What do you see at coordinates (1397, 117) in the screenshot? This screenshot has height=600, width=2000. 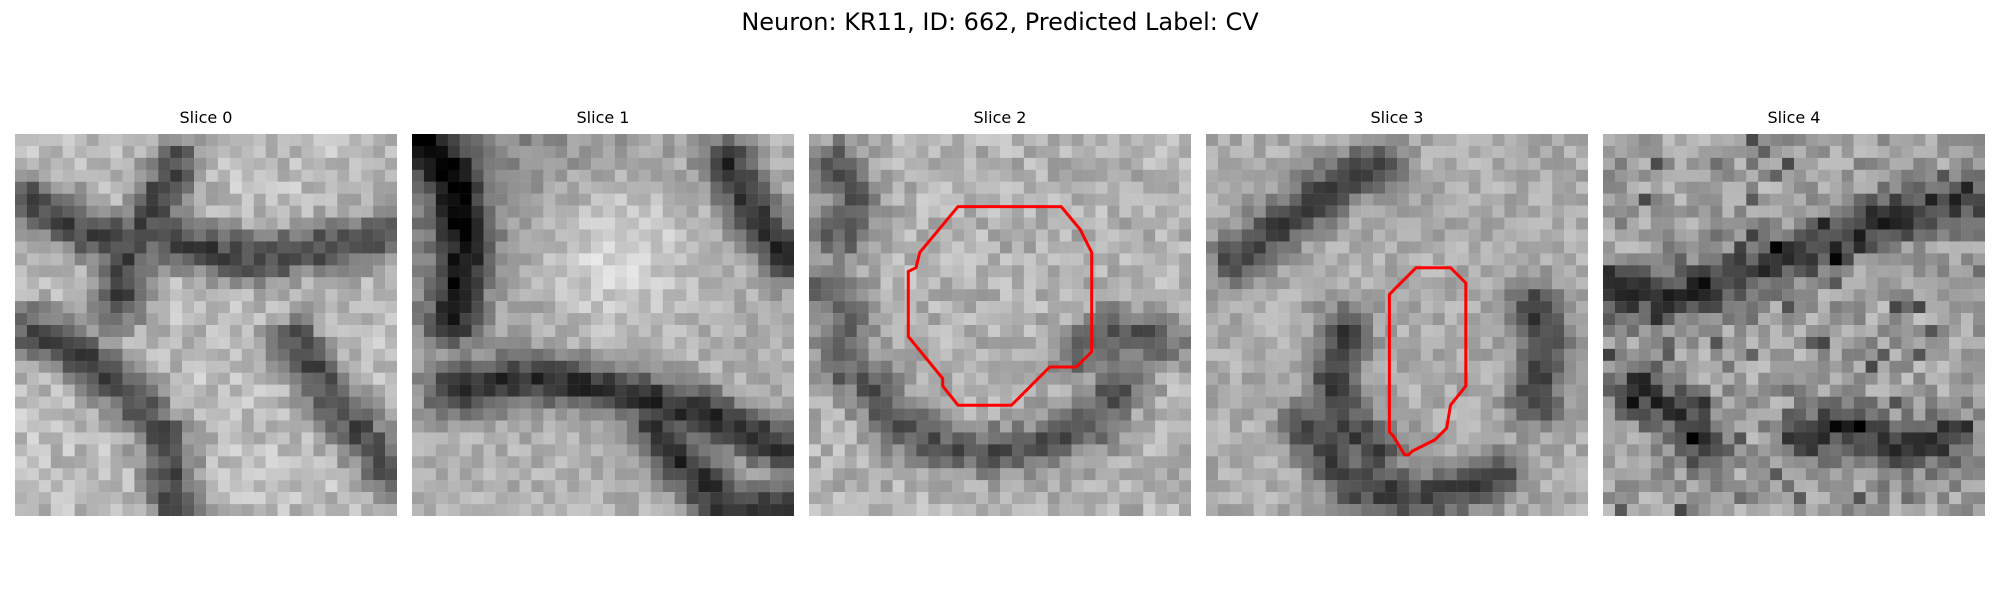 I see `slice-title-3: Slice 3` at bounding box center [1397, 117].